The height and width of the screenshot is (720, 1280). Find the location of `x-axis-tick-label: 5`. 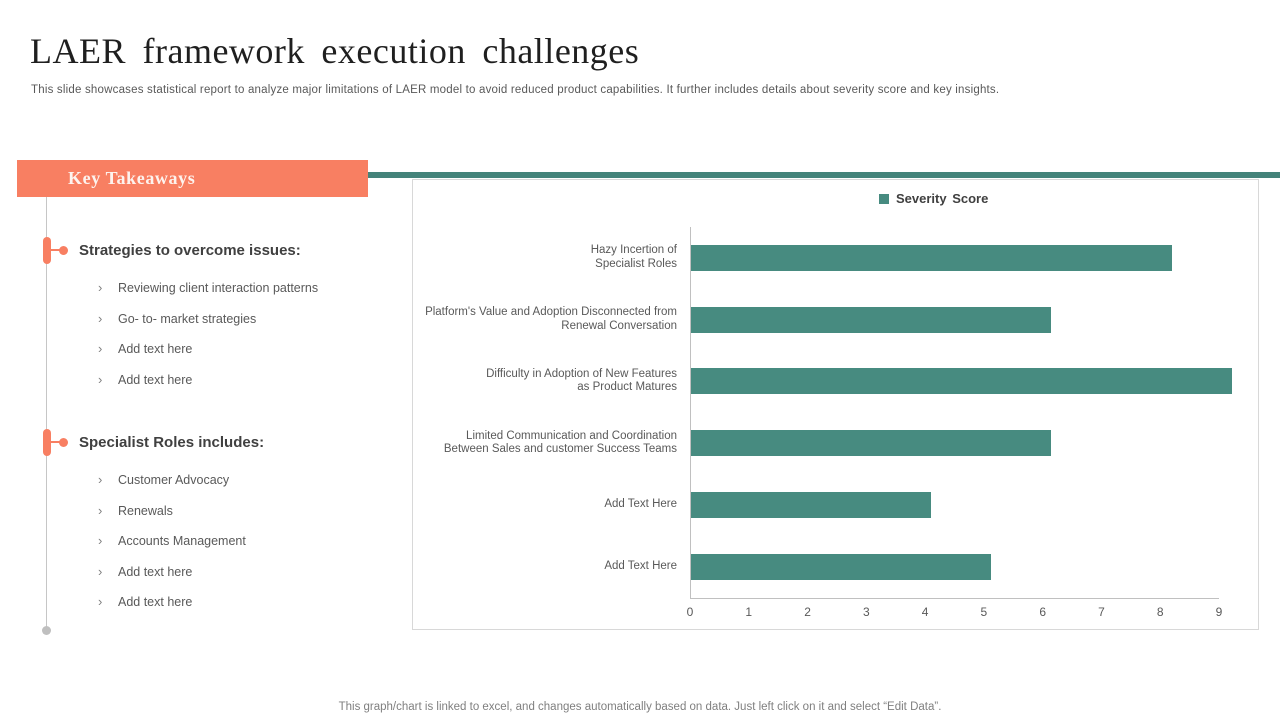

x-axis-tick-label: 5 is located at coordinates (984, 612).